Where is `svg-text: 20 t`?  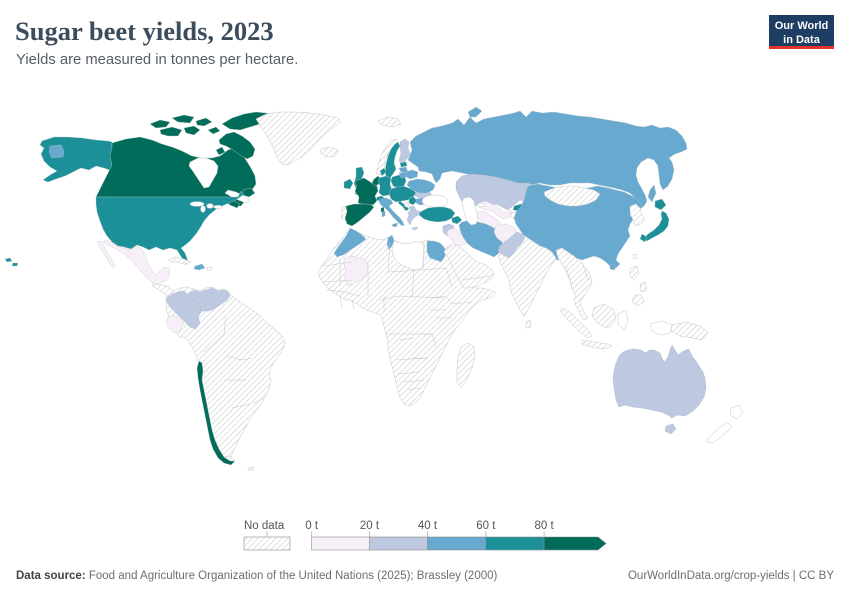
svg-text: 20 t is located at coordinates (370, 526).